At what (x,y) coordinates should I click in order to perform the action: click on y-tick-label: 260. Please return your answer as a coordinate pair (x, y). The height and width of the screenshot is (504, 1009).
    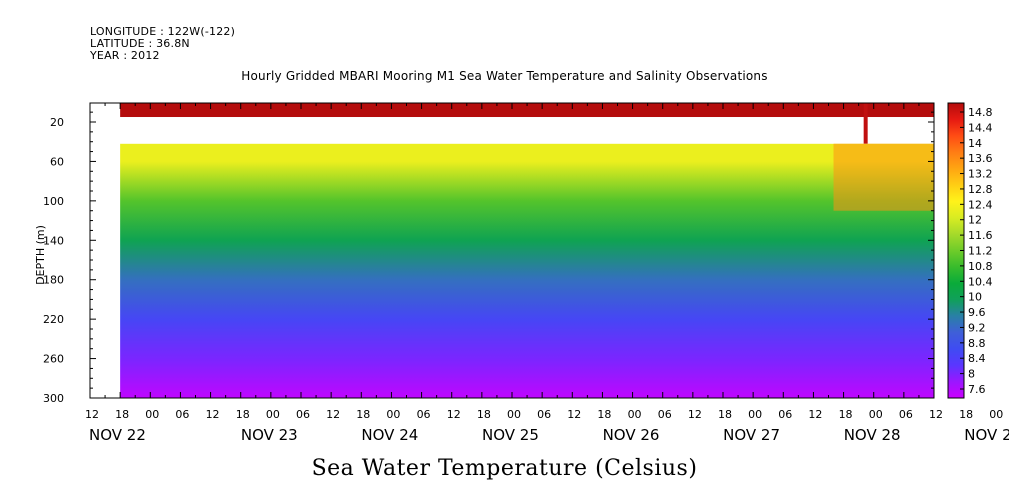
    Looking at the image, I should click on (53, 359).